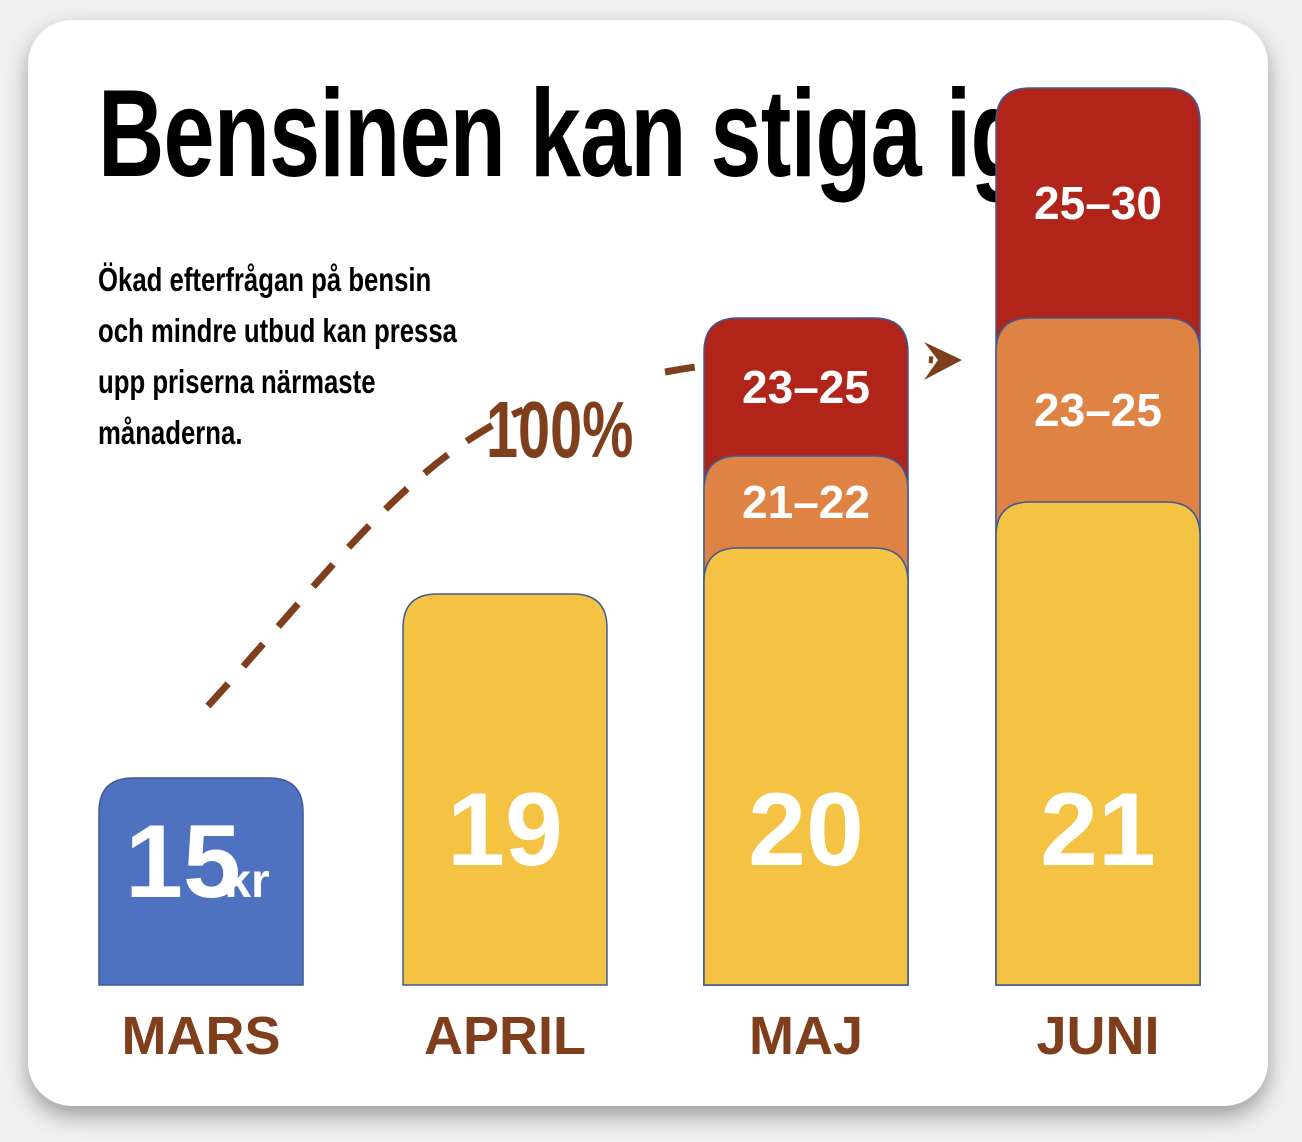 Image resolution: width=1302 pixels, height=1142 pixels. Describe the element at coordinates (615, 134) in the screenshot. I see `chart-title: Bensinen kan stiga igen` at that location.